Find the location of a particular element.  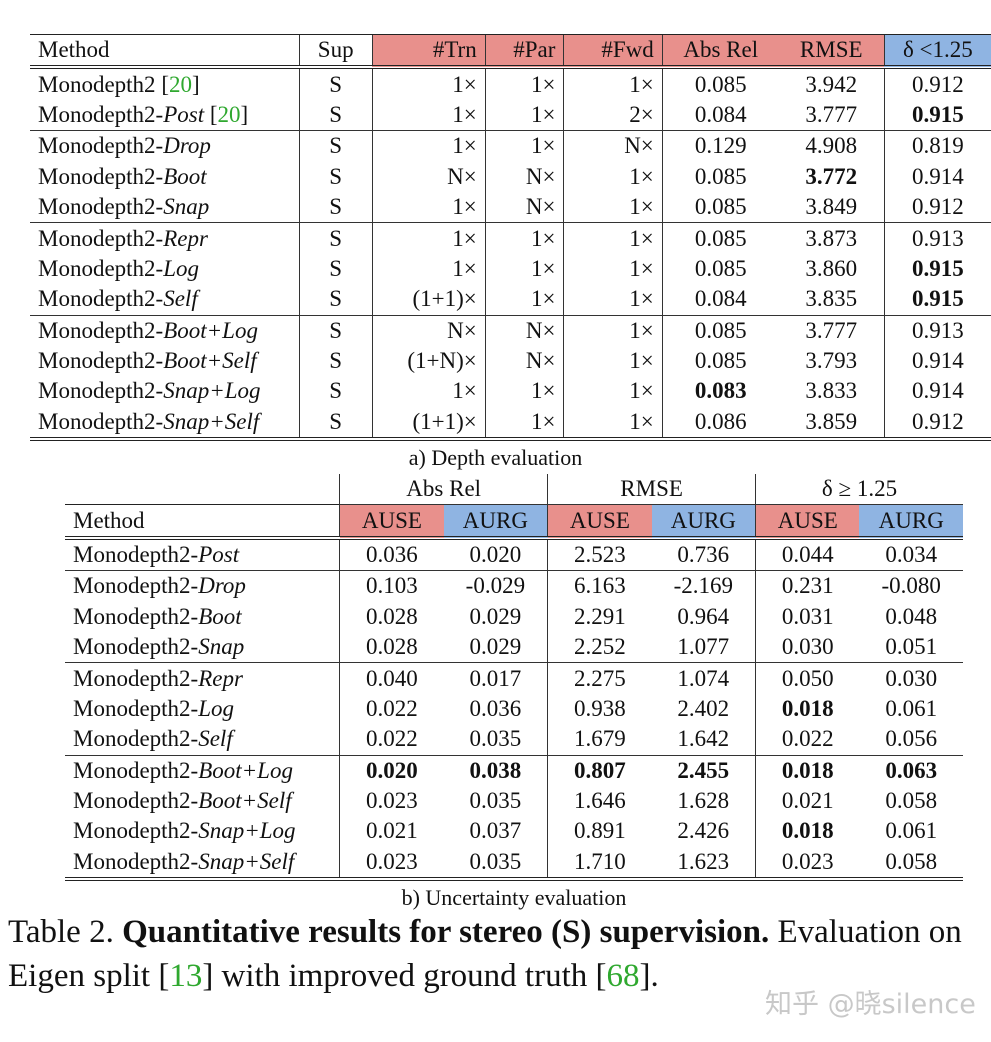

table-row: Monodepth2-Log S 1× 1× 1× 0.085 3.860 0.915 is located at coordinates (510, 269).